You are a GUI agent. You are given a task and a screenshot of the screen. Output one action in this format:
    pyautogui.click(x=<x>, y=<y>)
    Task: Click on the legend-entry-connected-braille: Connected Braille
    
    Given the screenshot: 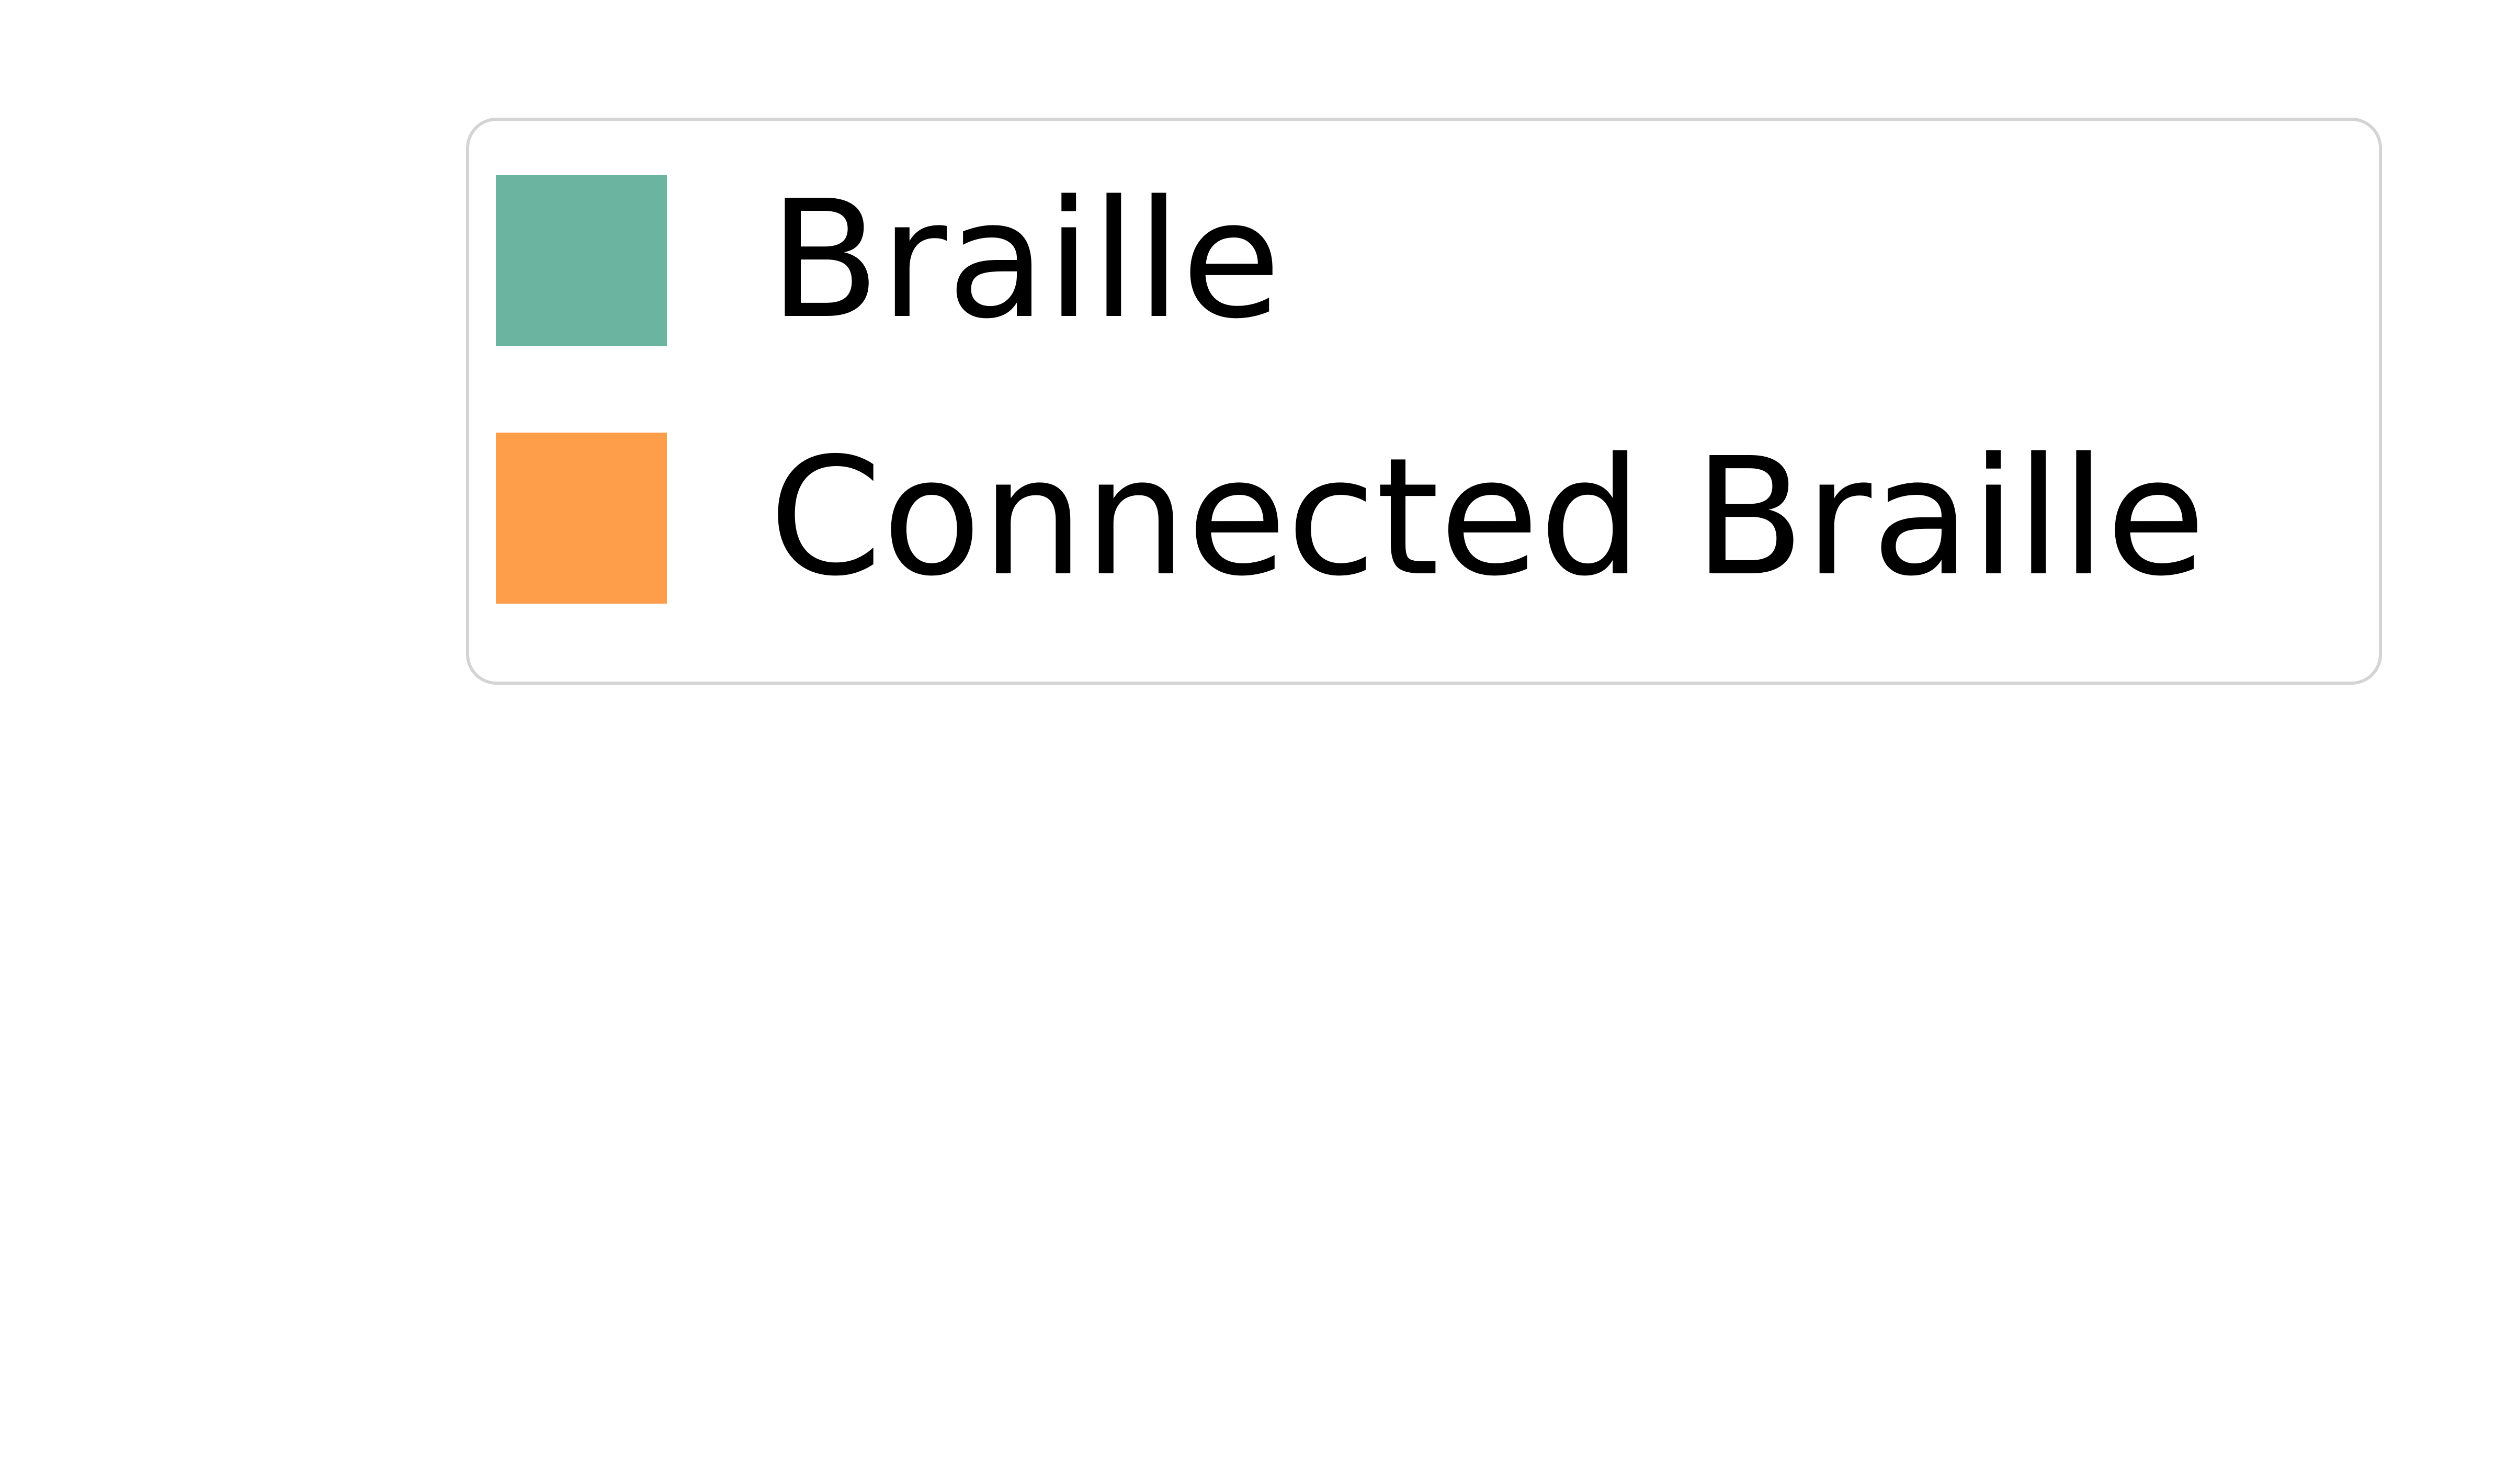 What is the action you would take?
    pyautogui.click(x=1424, y=518)
    